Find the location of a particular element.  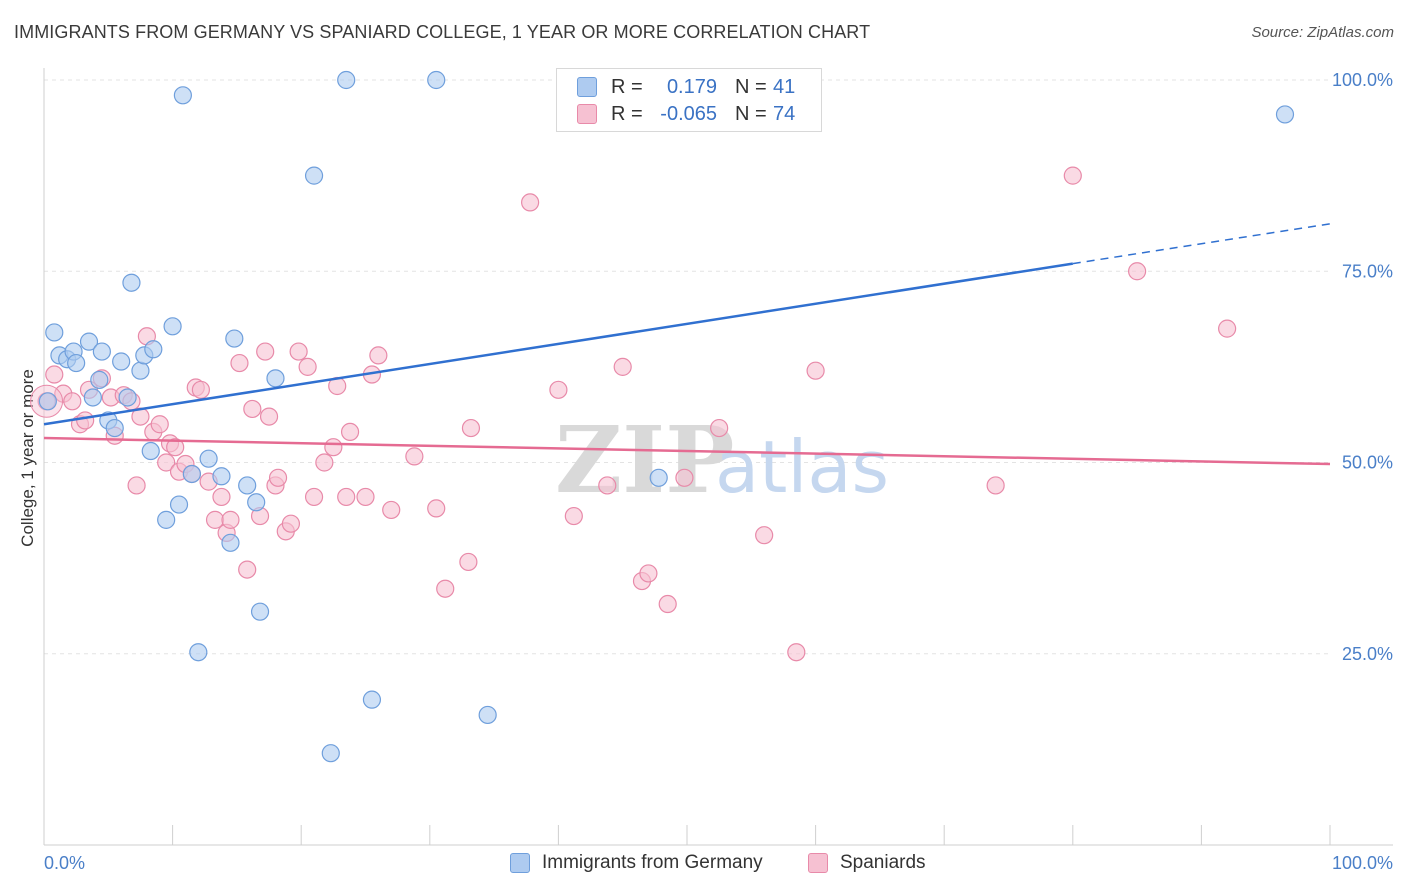

y-tick-label: 100.0% is located at coordinates (1362, 80).